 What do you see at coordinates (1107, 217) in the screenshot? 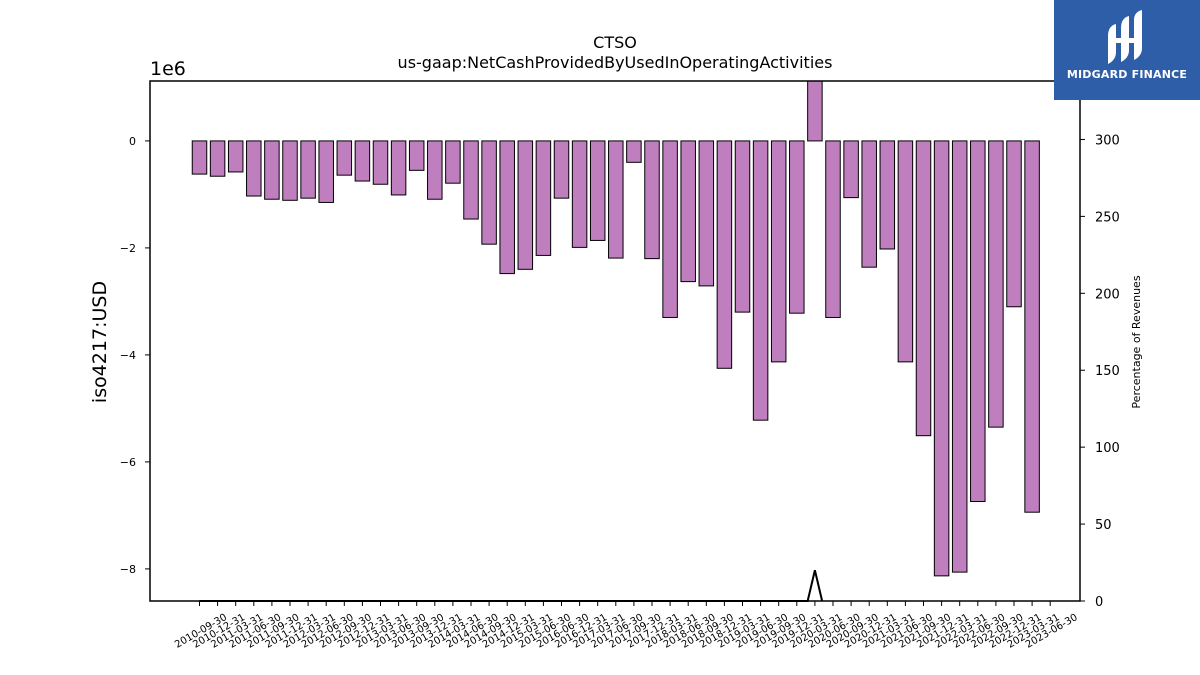
I see `y2-tick-label: 250` at bounding box center [1107, 217].